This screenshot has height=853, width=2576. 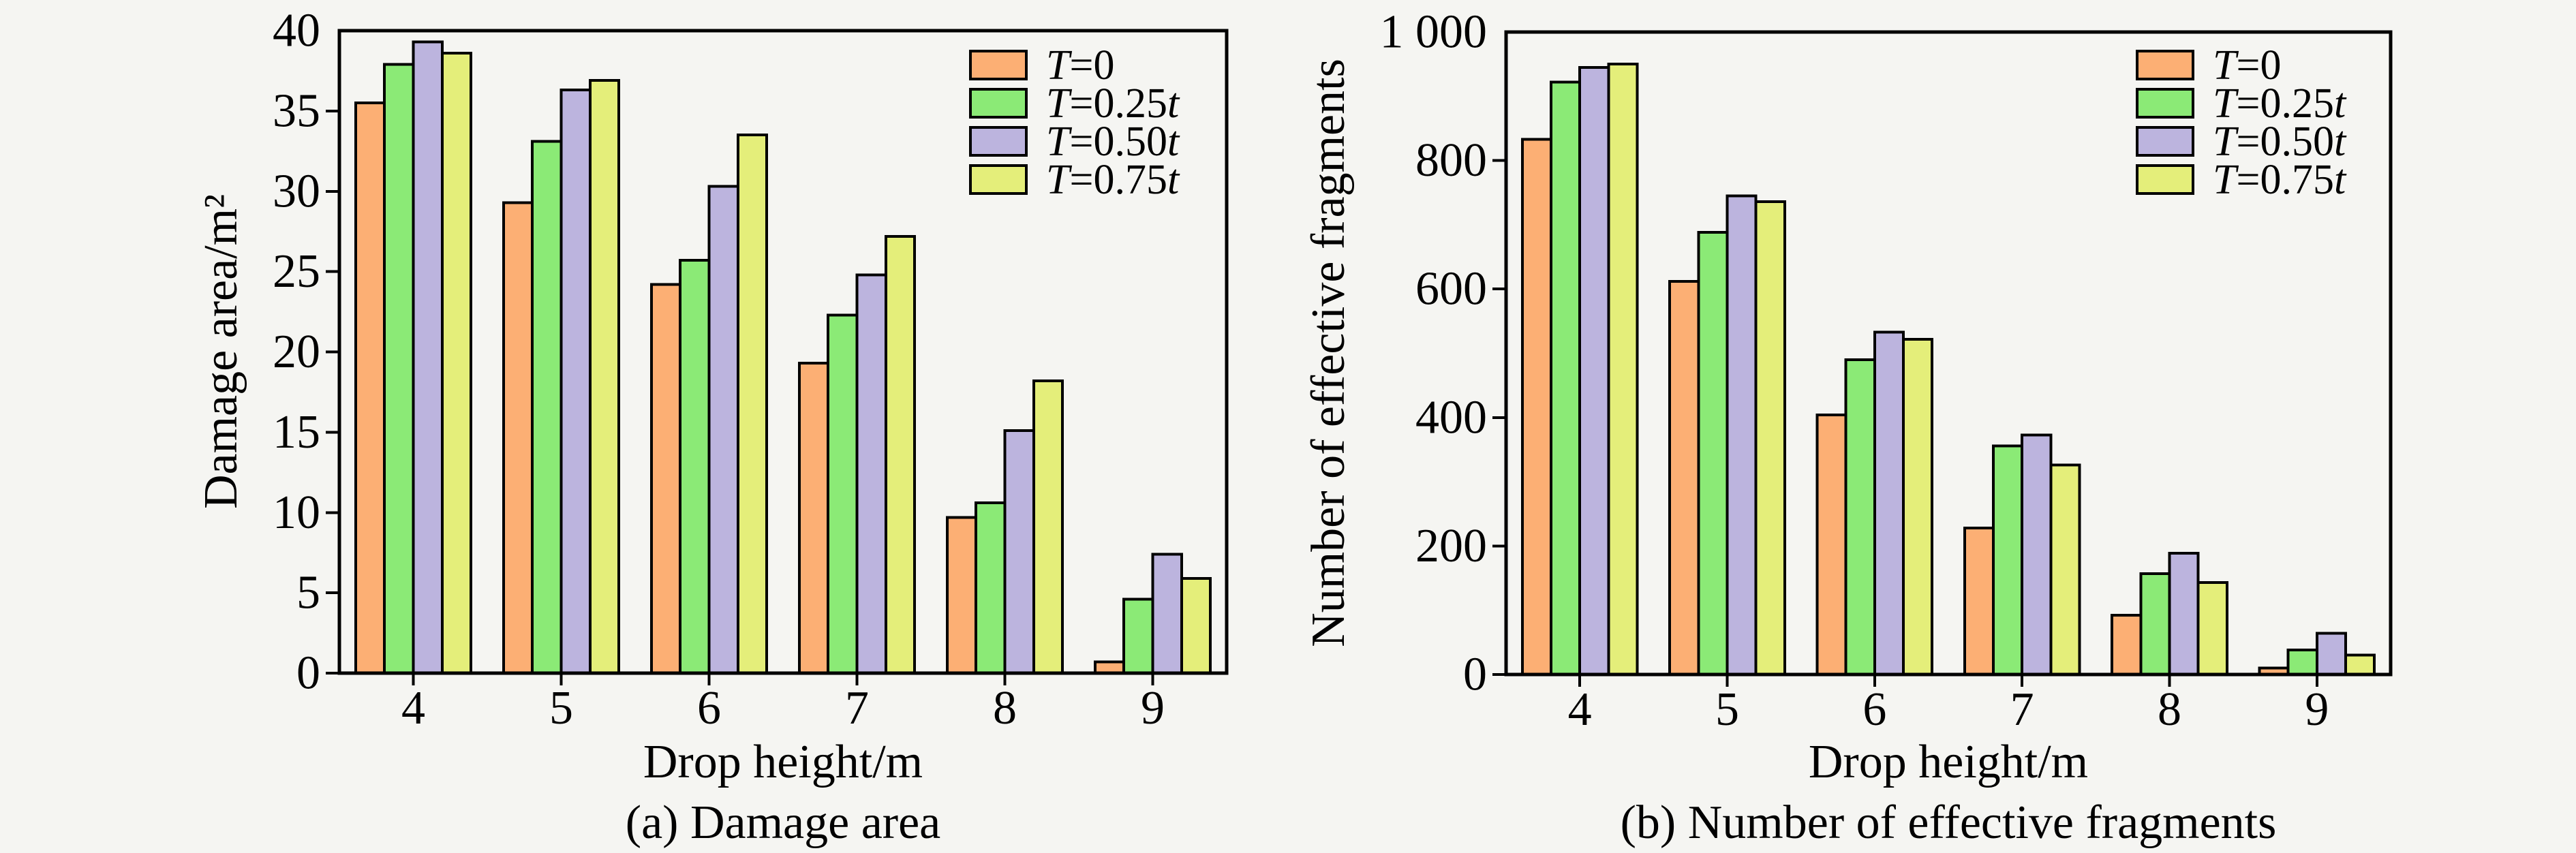 What do you see at coordinates (296, 191) in the screenshot?
I see `y-tick-label: 30` at bounding box center [296, 191].